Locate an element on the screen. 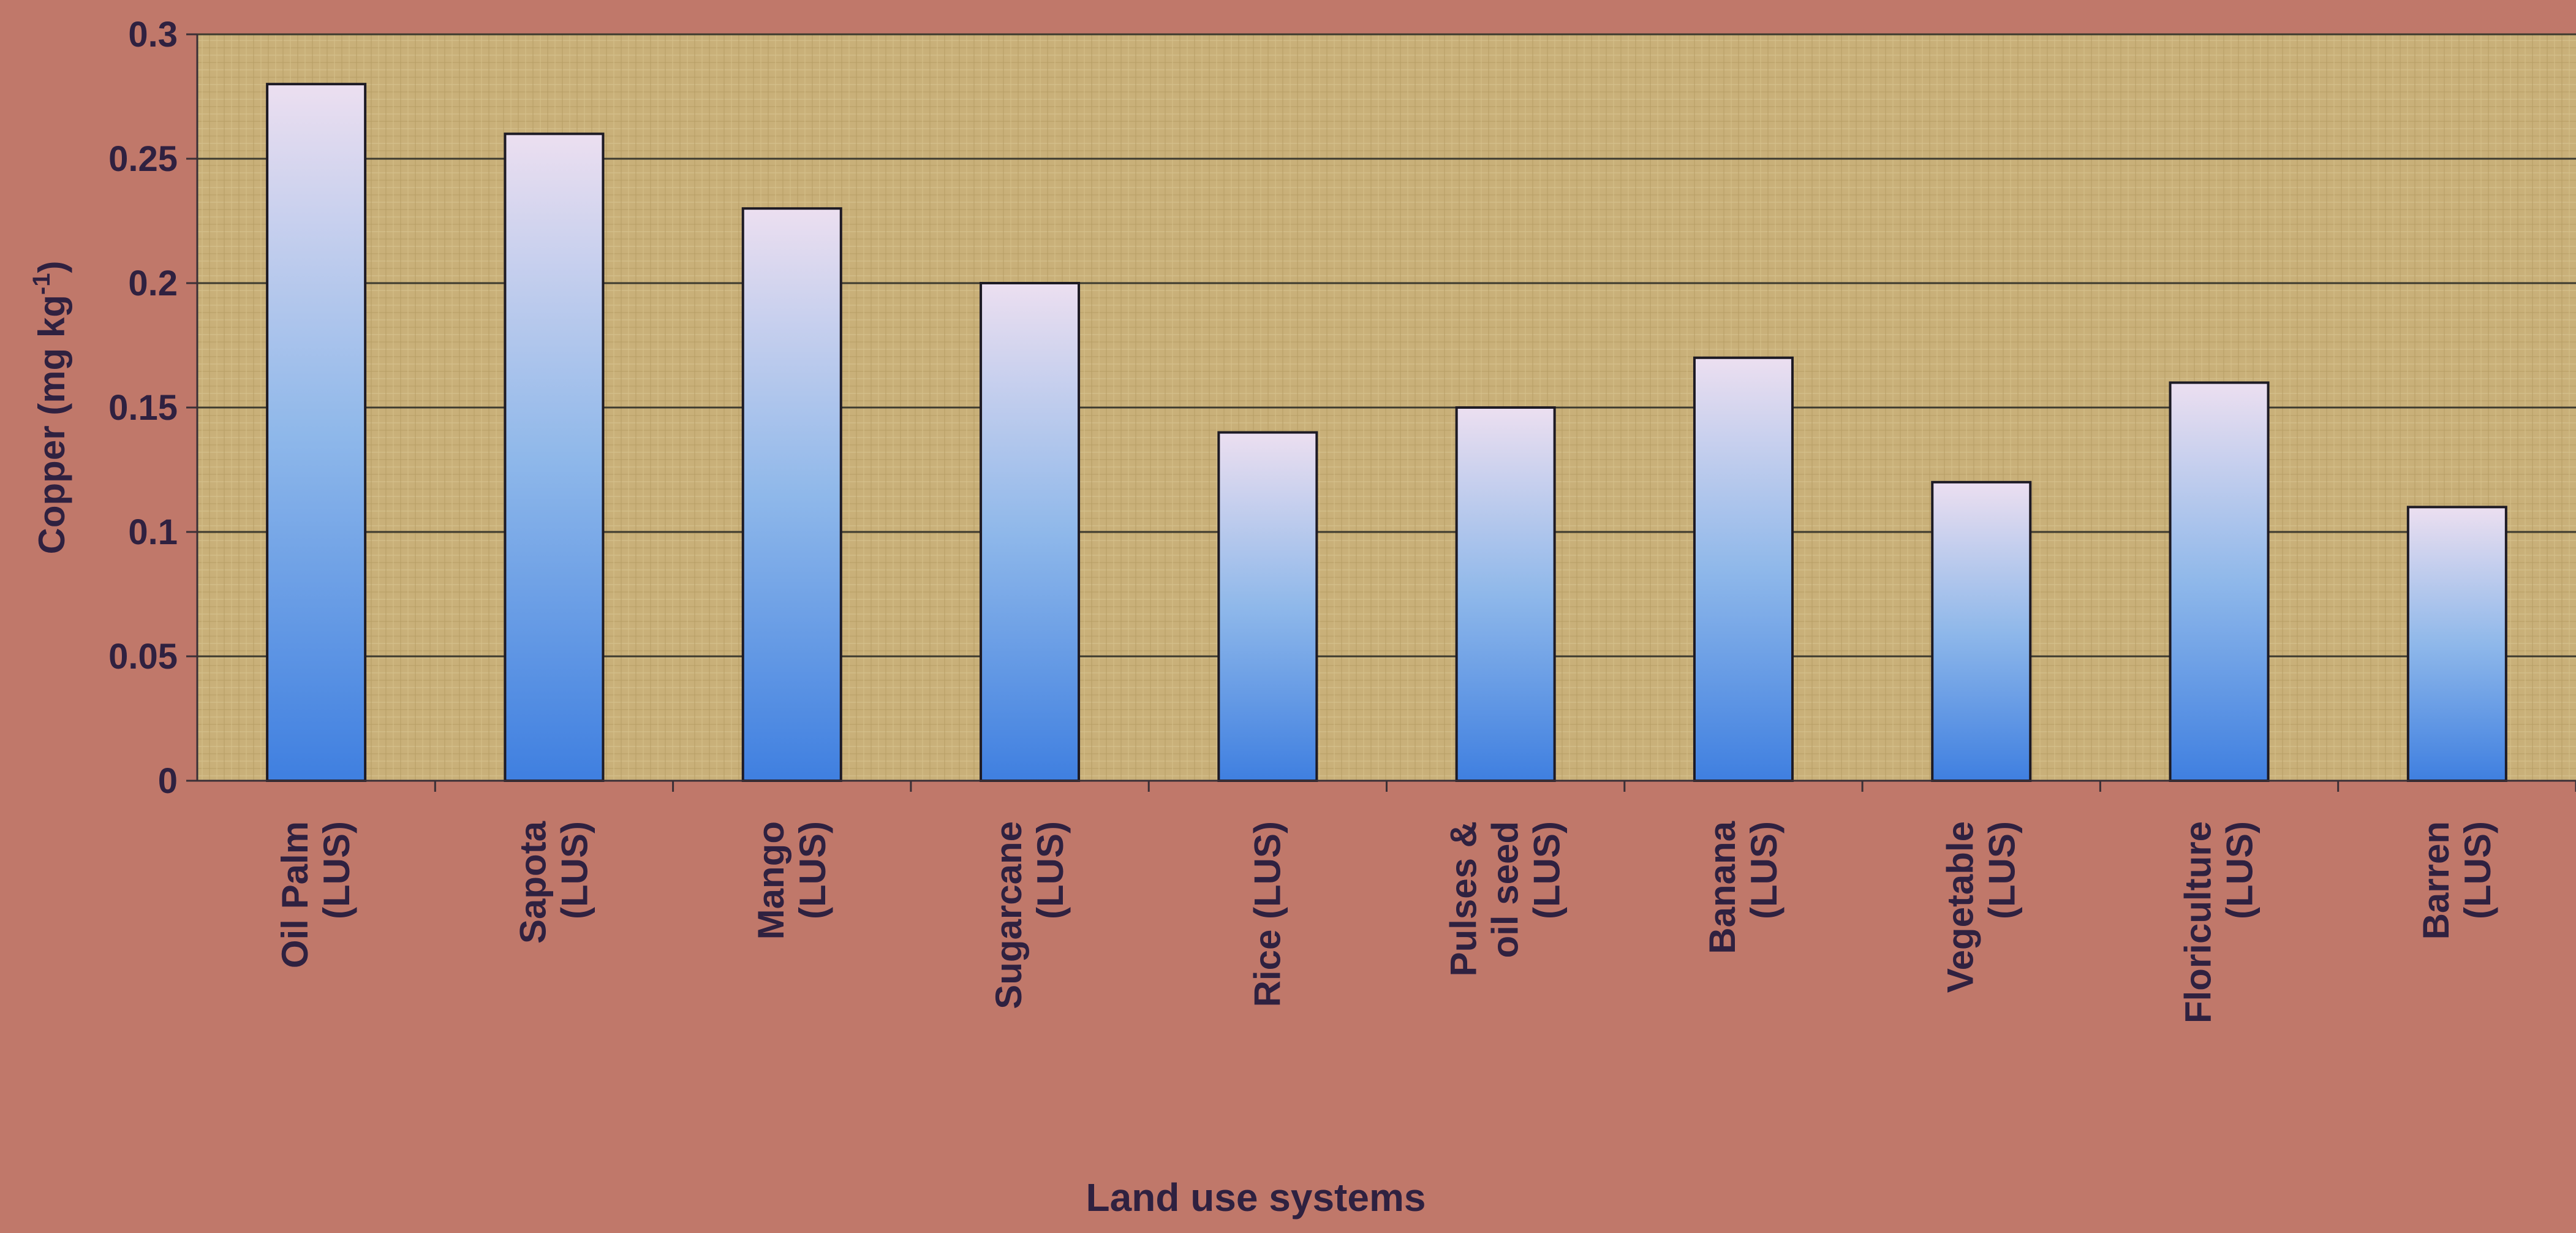 This screenshot has width=2576, height=1233. x-tick-label-line: Floriculture is located at coordinates (2198, 922).